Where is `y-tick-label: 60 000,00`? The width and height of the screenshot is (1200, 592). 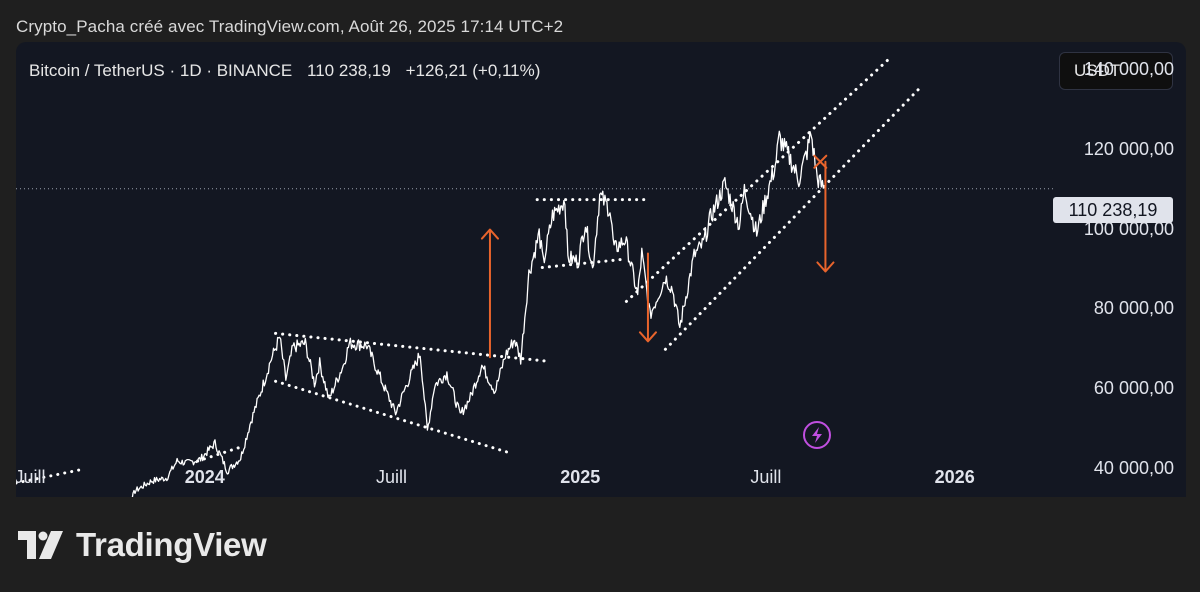
y-tick-label: 60 000,00 is located at coordinates (1133, 388).